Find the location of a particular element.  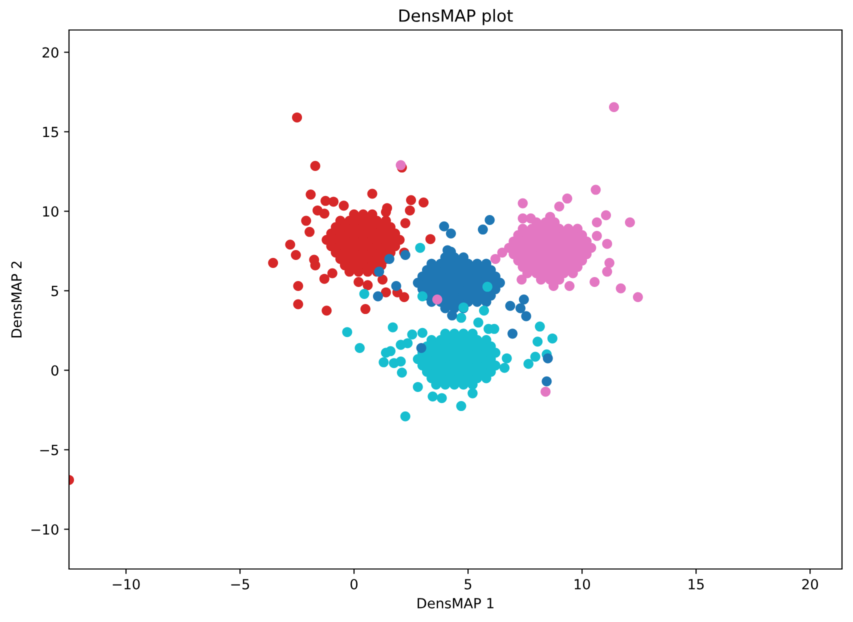

y-axis-title: DensMAP 2 is located at coordinates (16, 300).